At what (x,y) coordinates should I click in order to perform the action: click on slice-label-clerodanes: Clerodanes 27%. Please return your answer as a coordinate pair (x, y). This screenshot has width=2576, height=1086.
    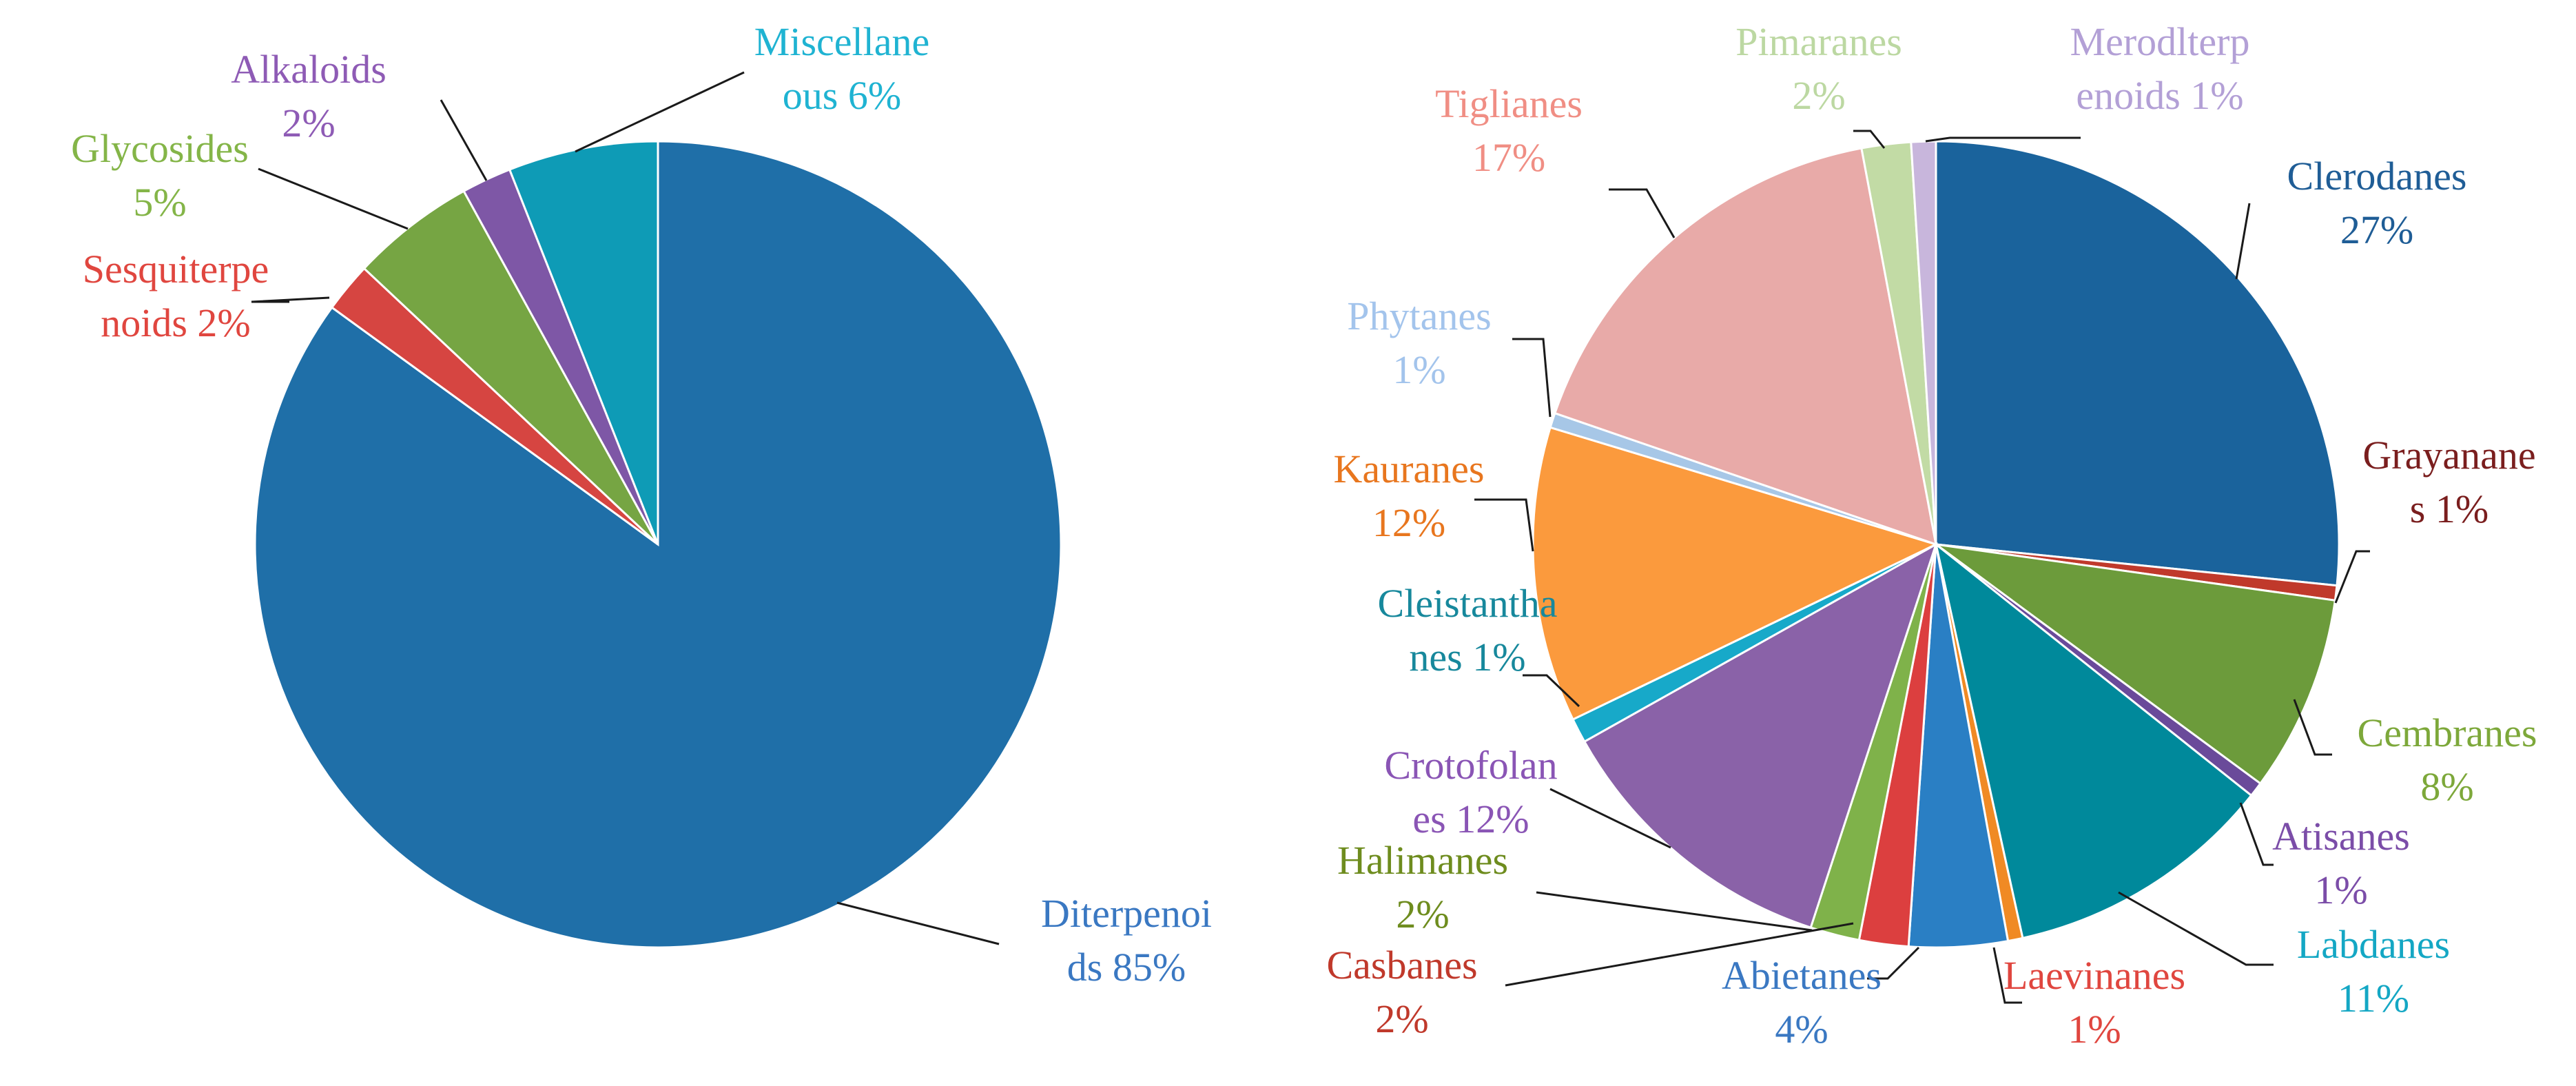
    Looking at the image, I should click on (2377, 203).